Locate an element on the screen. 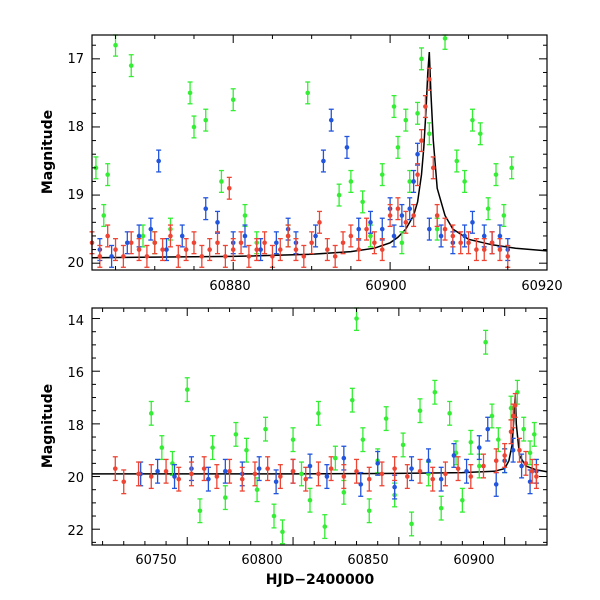 The image size is (600, 600). model-curve-line is located at coordinates (320, 434).